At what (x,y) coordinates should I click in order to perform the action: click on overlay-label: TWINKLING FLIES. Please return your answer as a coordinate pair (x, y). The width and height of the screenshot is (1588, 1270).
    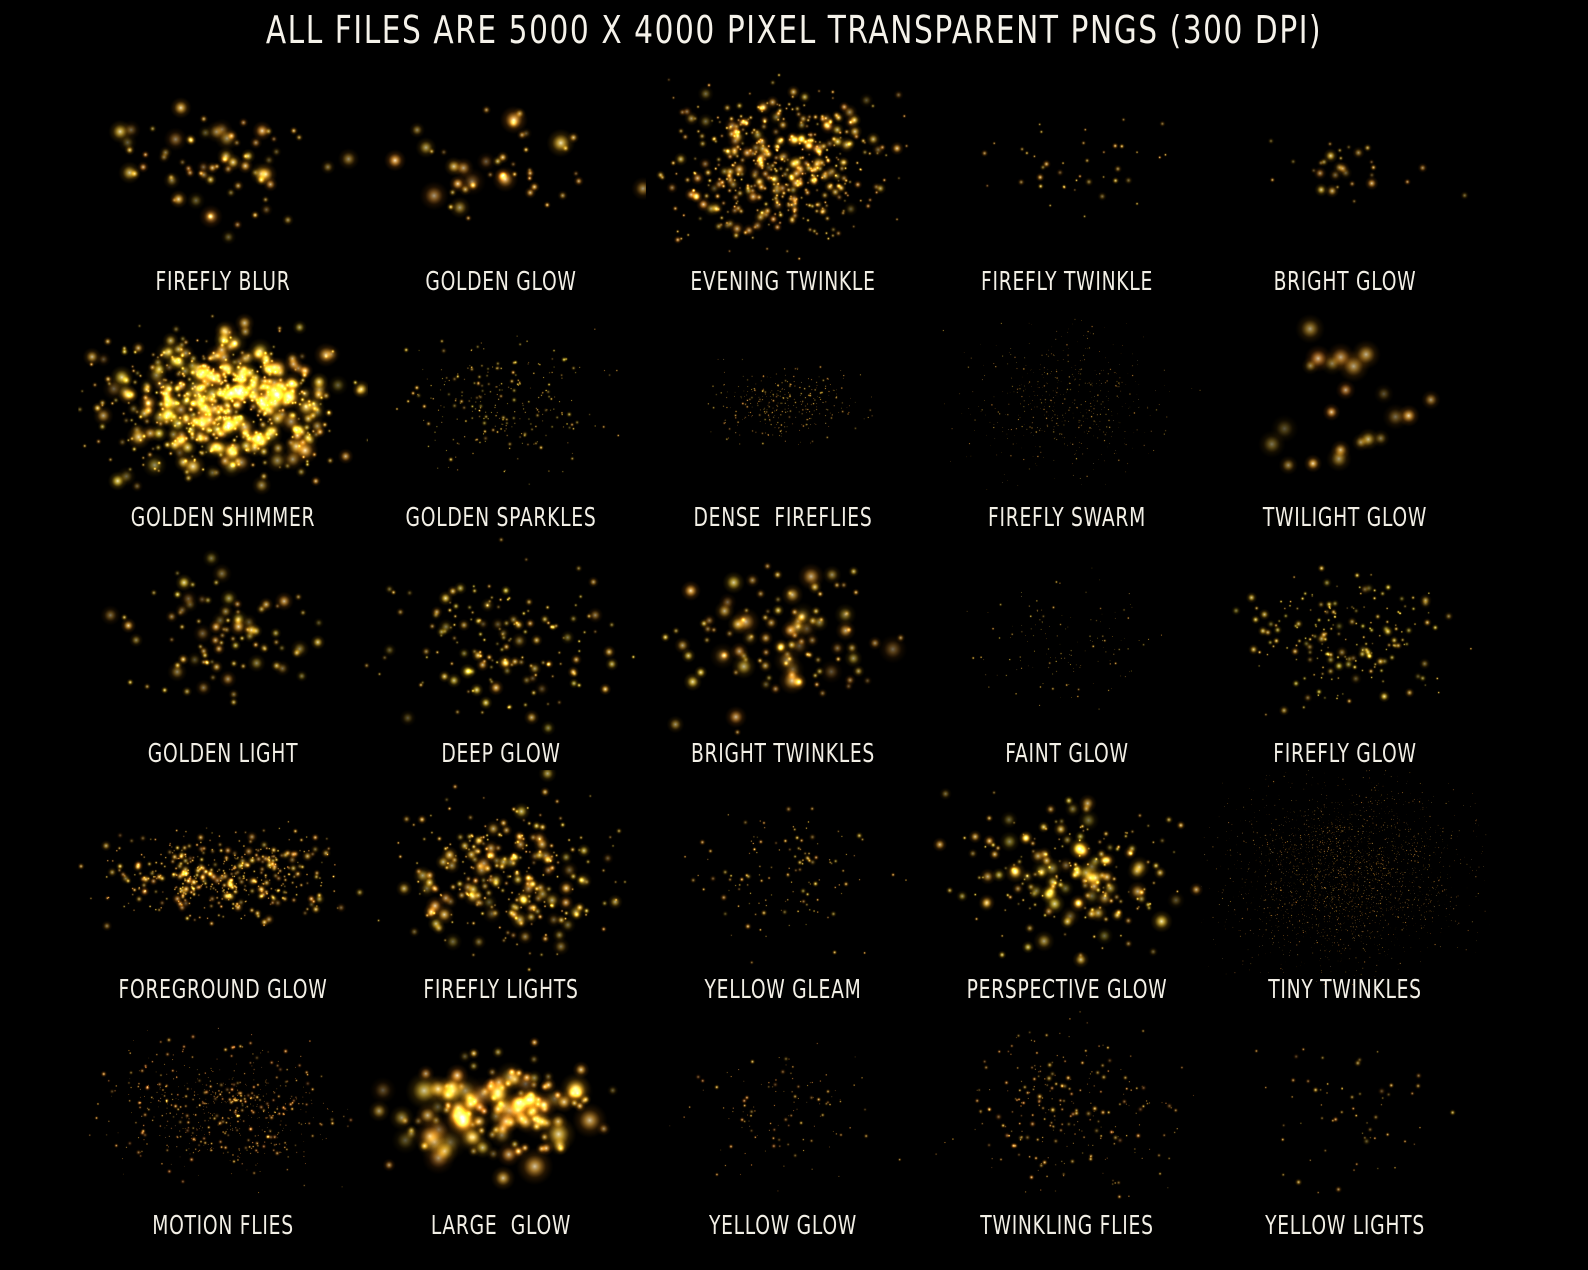
    Looking at the image, I should click on (1067, 1226).